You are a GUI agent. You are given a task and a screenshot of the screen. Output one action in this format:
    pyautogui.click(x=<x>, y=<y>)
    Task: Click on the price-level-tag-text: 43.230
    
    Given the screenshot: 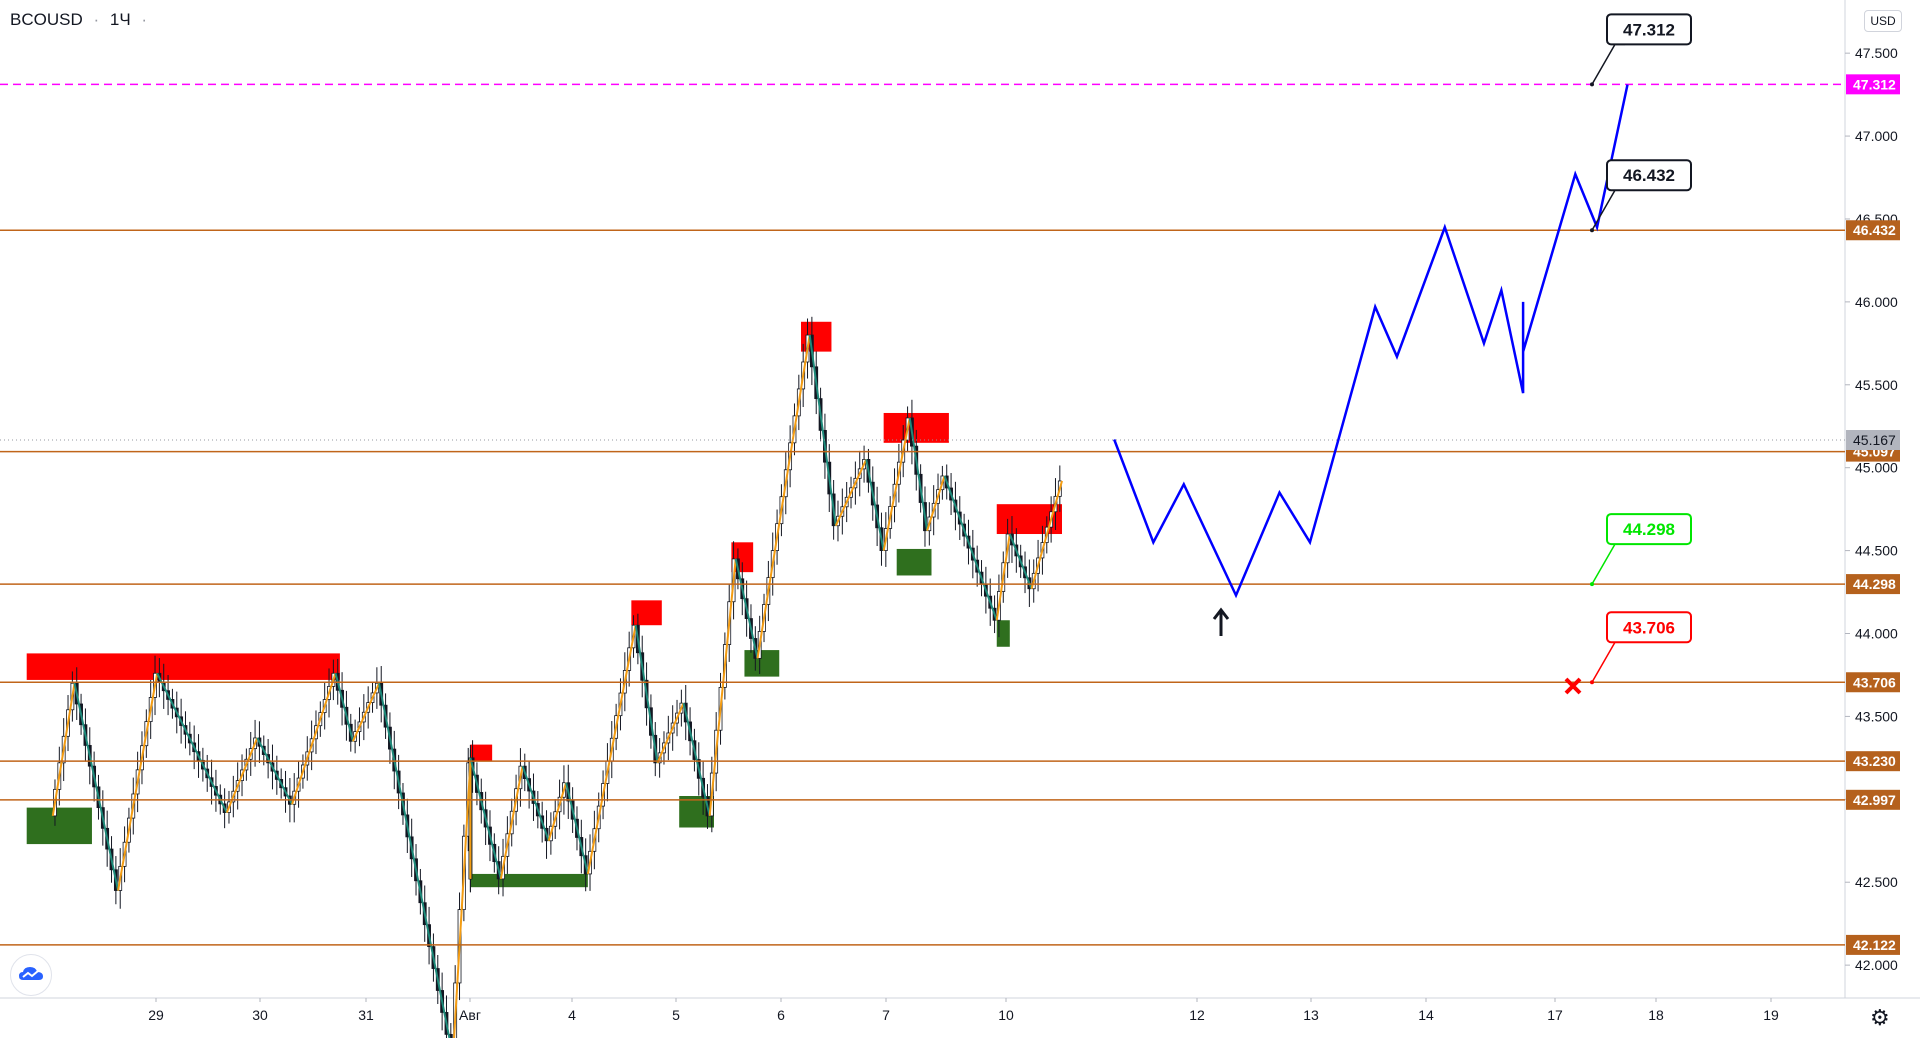 What is the action you would take?
    pyautogui.click(x=1874, y=761)
    